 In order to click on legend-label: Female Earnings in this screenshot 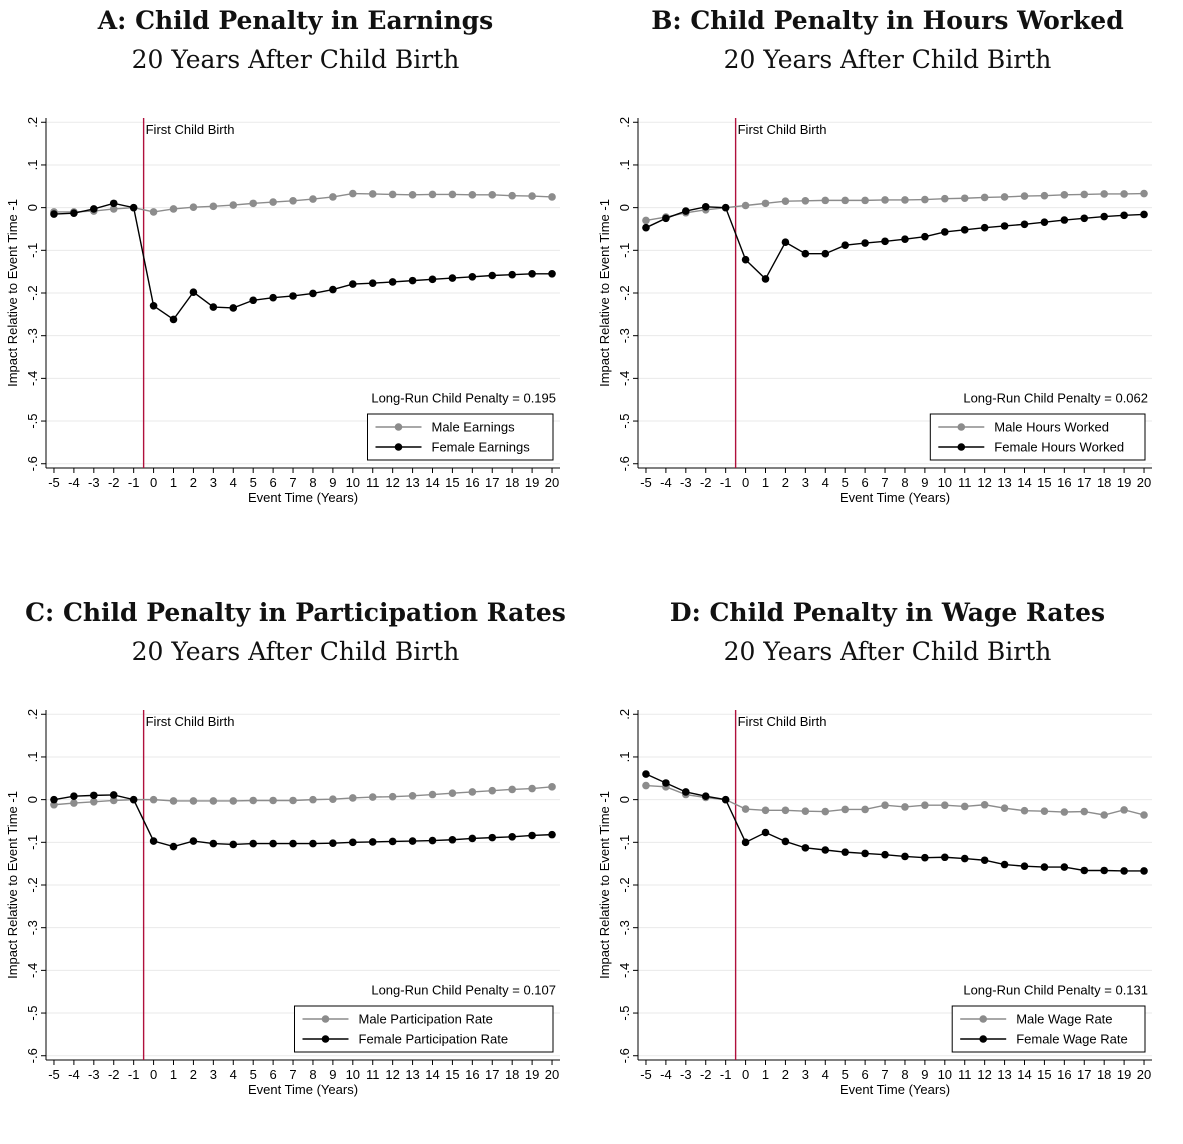, I will do `click(481, 447)`.